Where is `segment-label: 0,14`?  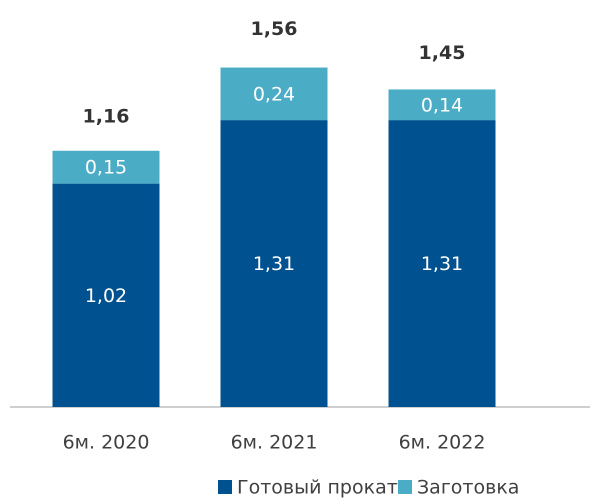 segment-label: 0,14 is located at coordinates (442, 105).